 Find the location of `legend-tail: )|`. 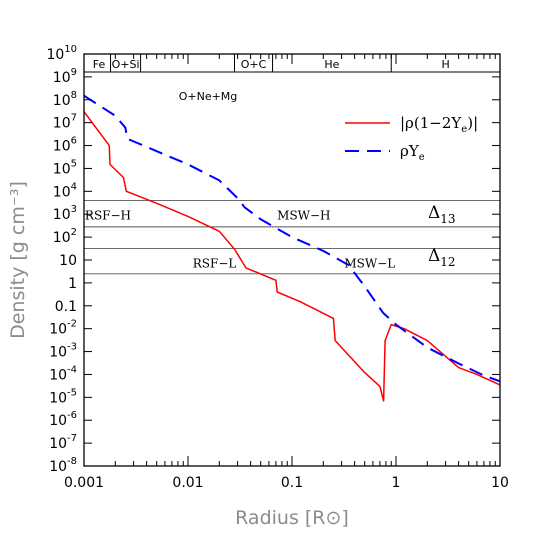

legend-tail: )| is located at coordinates (472, 123).